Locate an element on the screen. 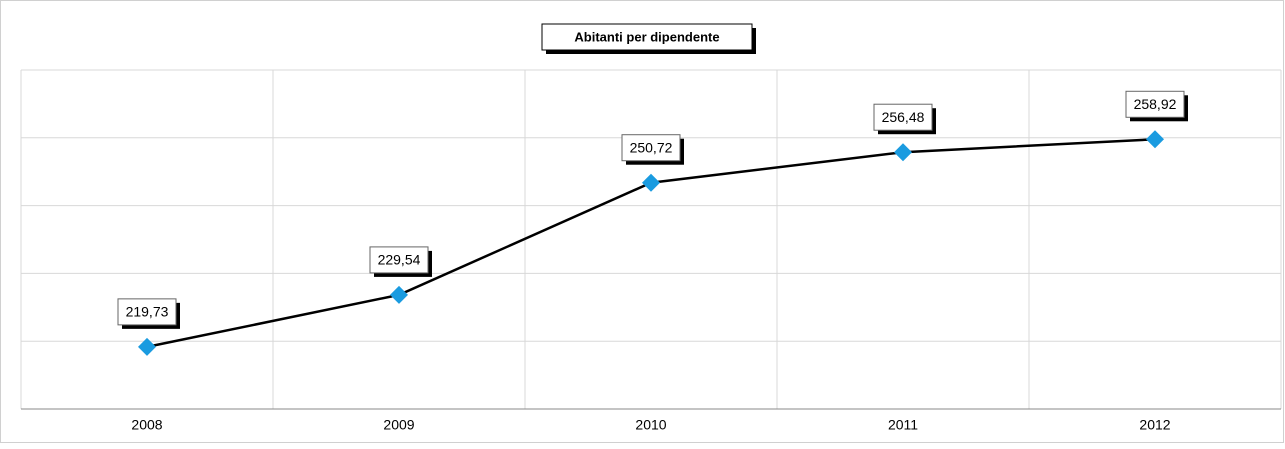 The height and width of the screenshot is (449, 1285). title-box is located at coordinates (647, 37).